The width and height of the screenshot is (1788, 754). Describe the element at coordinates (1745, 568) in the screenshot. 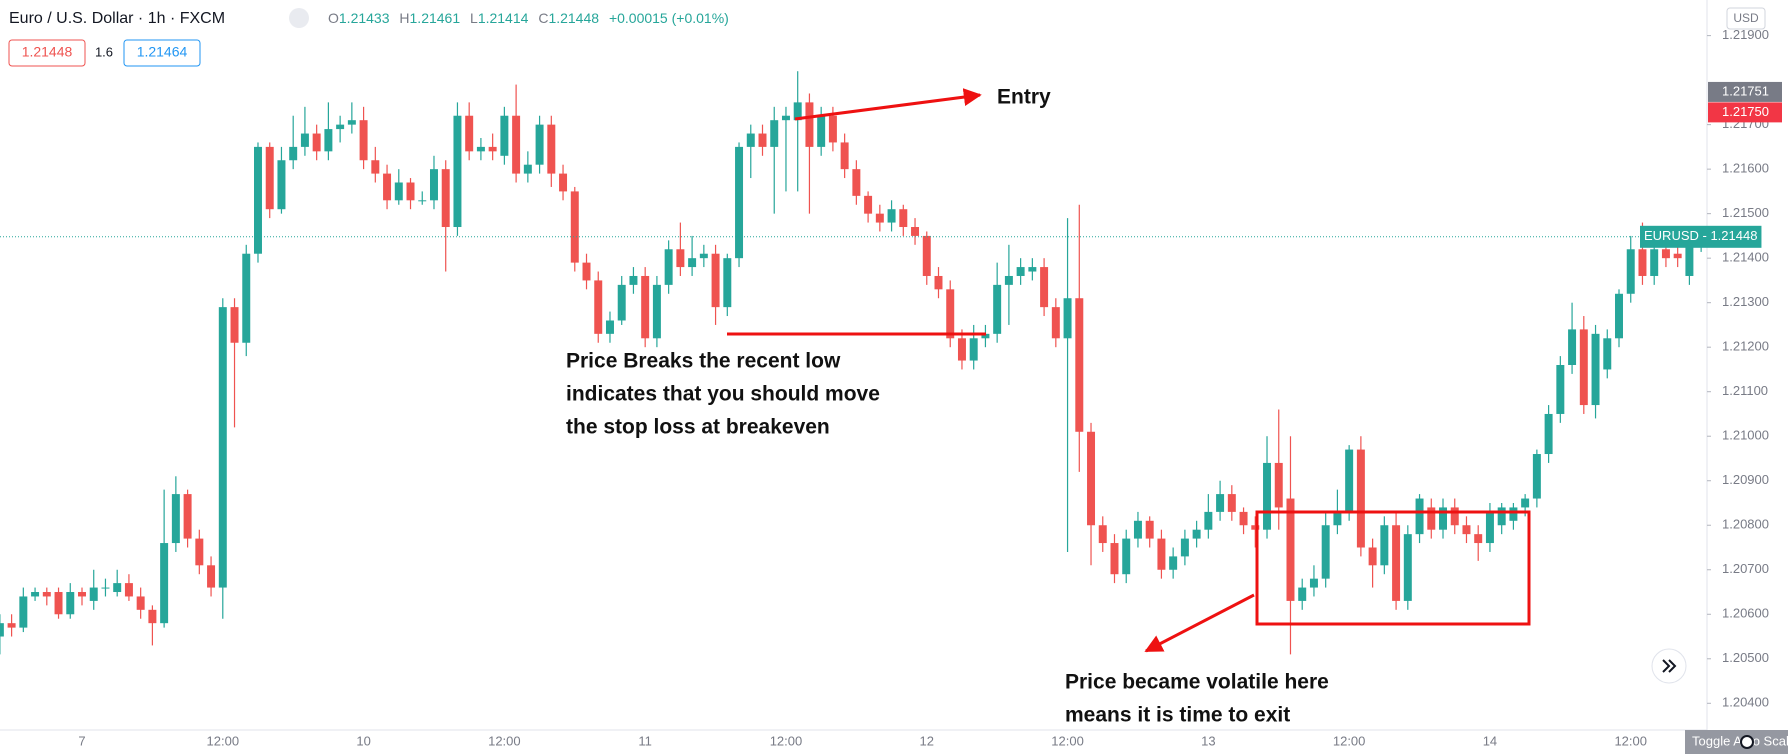

I see `y-tick-label: 1.20700` at that location.